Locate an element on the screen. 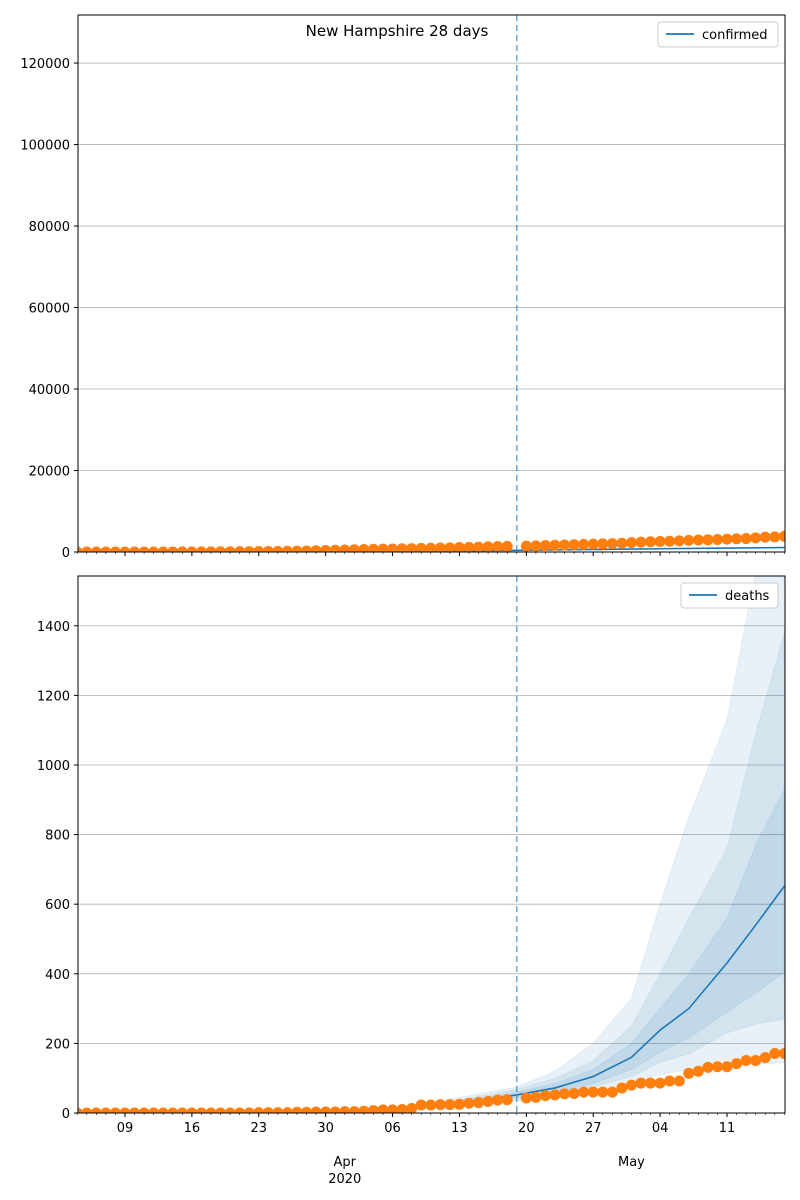 Image resolution: width=800 pixels, height=1200 pixels. legend-deaths: deaths is located at coordinates (729, 595).